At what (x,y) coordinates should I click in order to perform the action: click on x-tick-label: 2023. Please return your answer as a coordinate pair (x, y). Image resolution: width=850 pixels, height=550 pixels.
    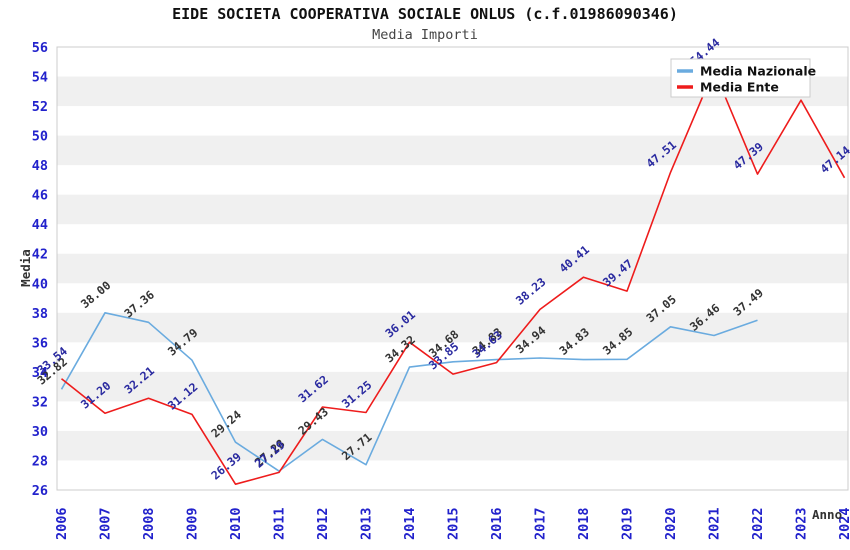
    Looking at the image, I should click on (802, 523).